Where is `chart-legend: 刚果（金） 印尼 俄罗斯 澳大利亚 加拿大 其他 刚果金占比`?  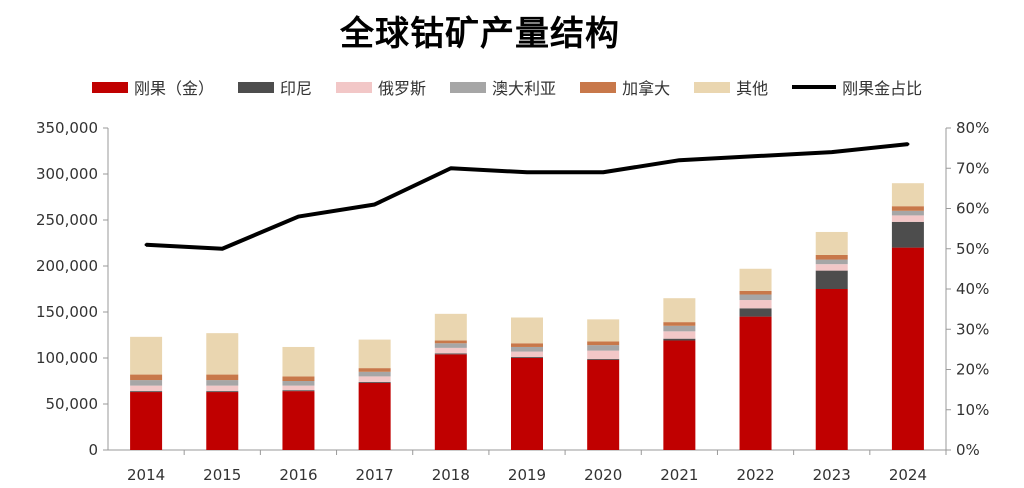
chart-legend: 刚果（金） 印尼 俄罗斯 澳大利亚 加拿大 其他 刚果金占比 is located at coordinates (519, 87).